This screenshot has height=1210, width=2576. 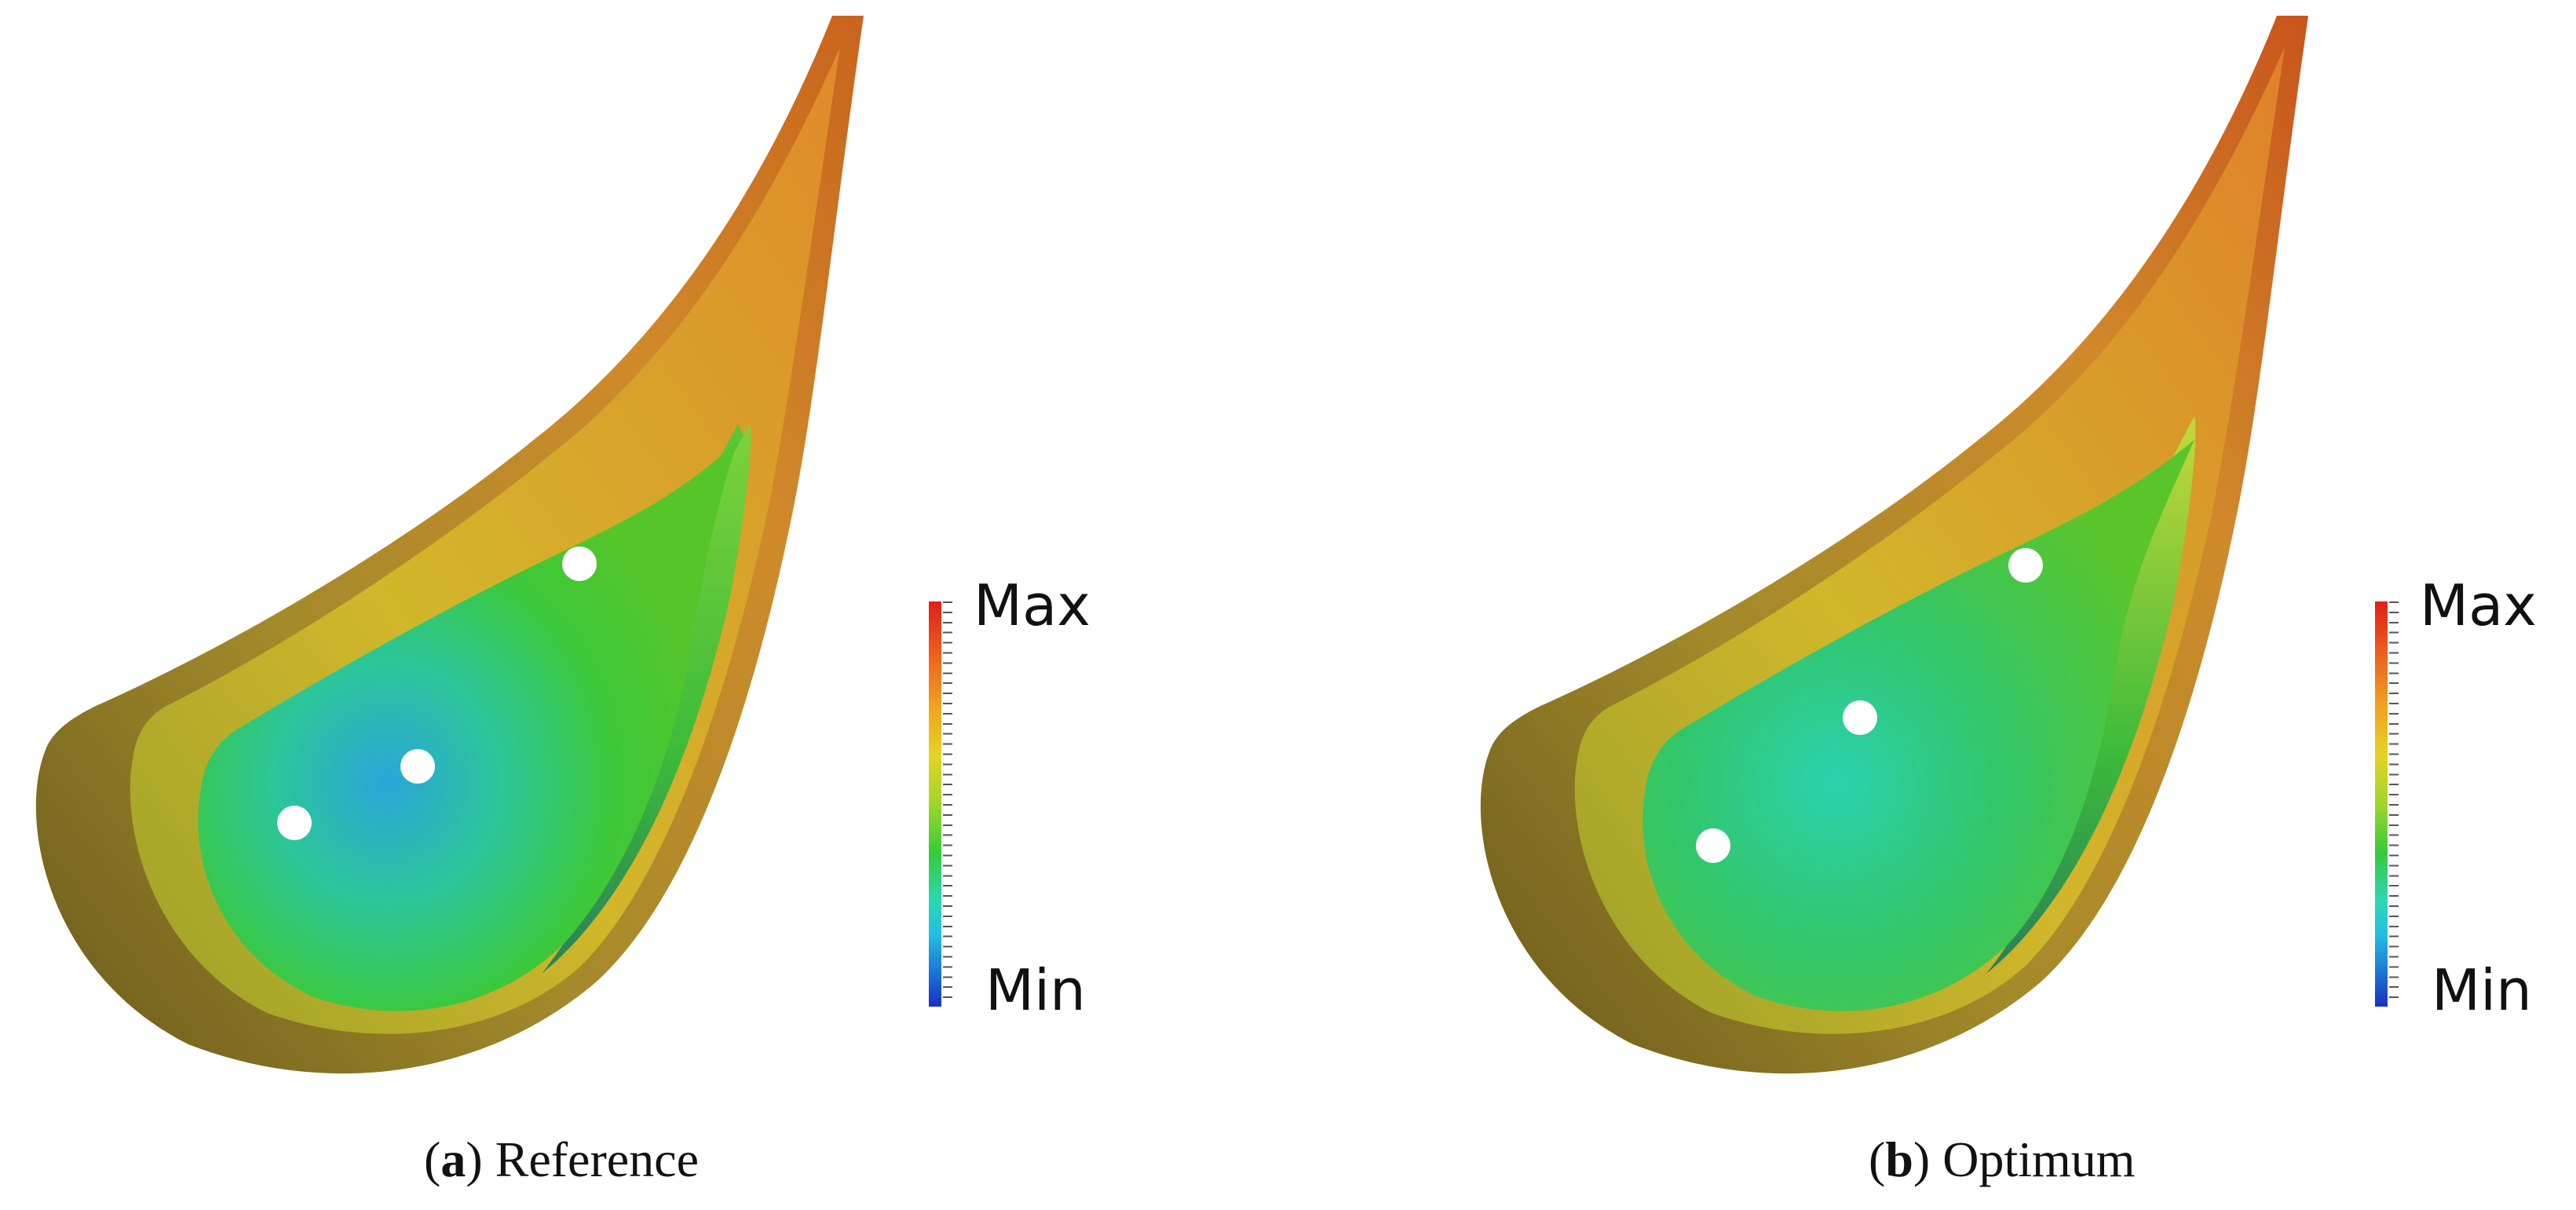 What do you see at coordinates (453, 1159) in the screenshot?
I see `caption-letter: a` at bounding box center [453, 1159].